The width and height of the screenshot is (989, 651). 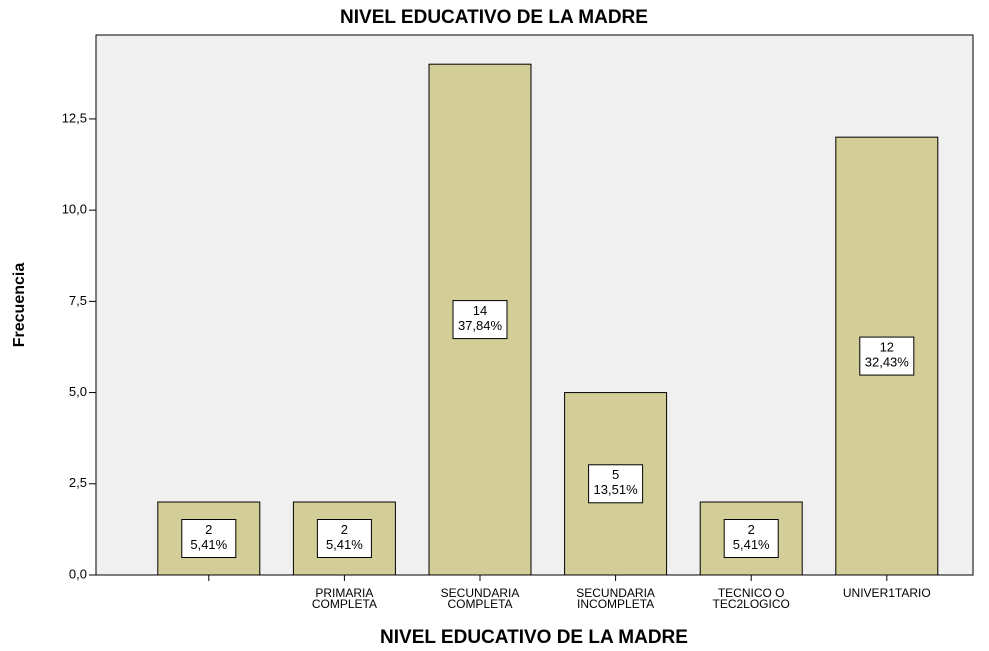 I want to click on x-tick-label: UNIVER1TARIO, so click(x=886, y=593).